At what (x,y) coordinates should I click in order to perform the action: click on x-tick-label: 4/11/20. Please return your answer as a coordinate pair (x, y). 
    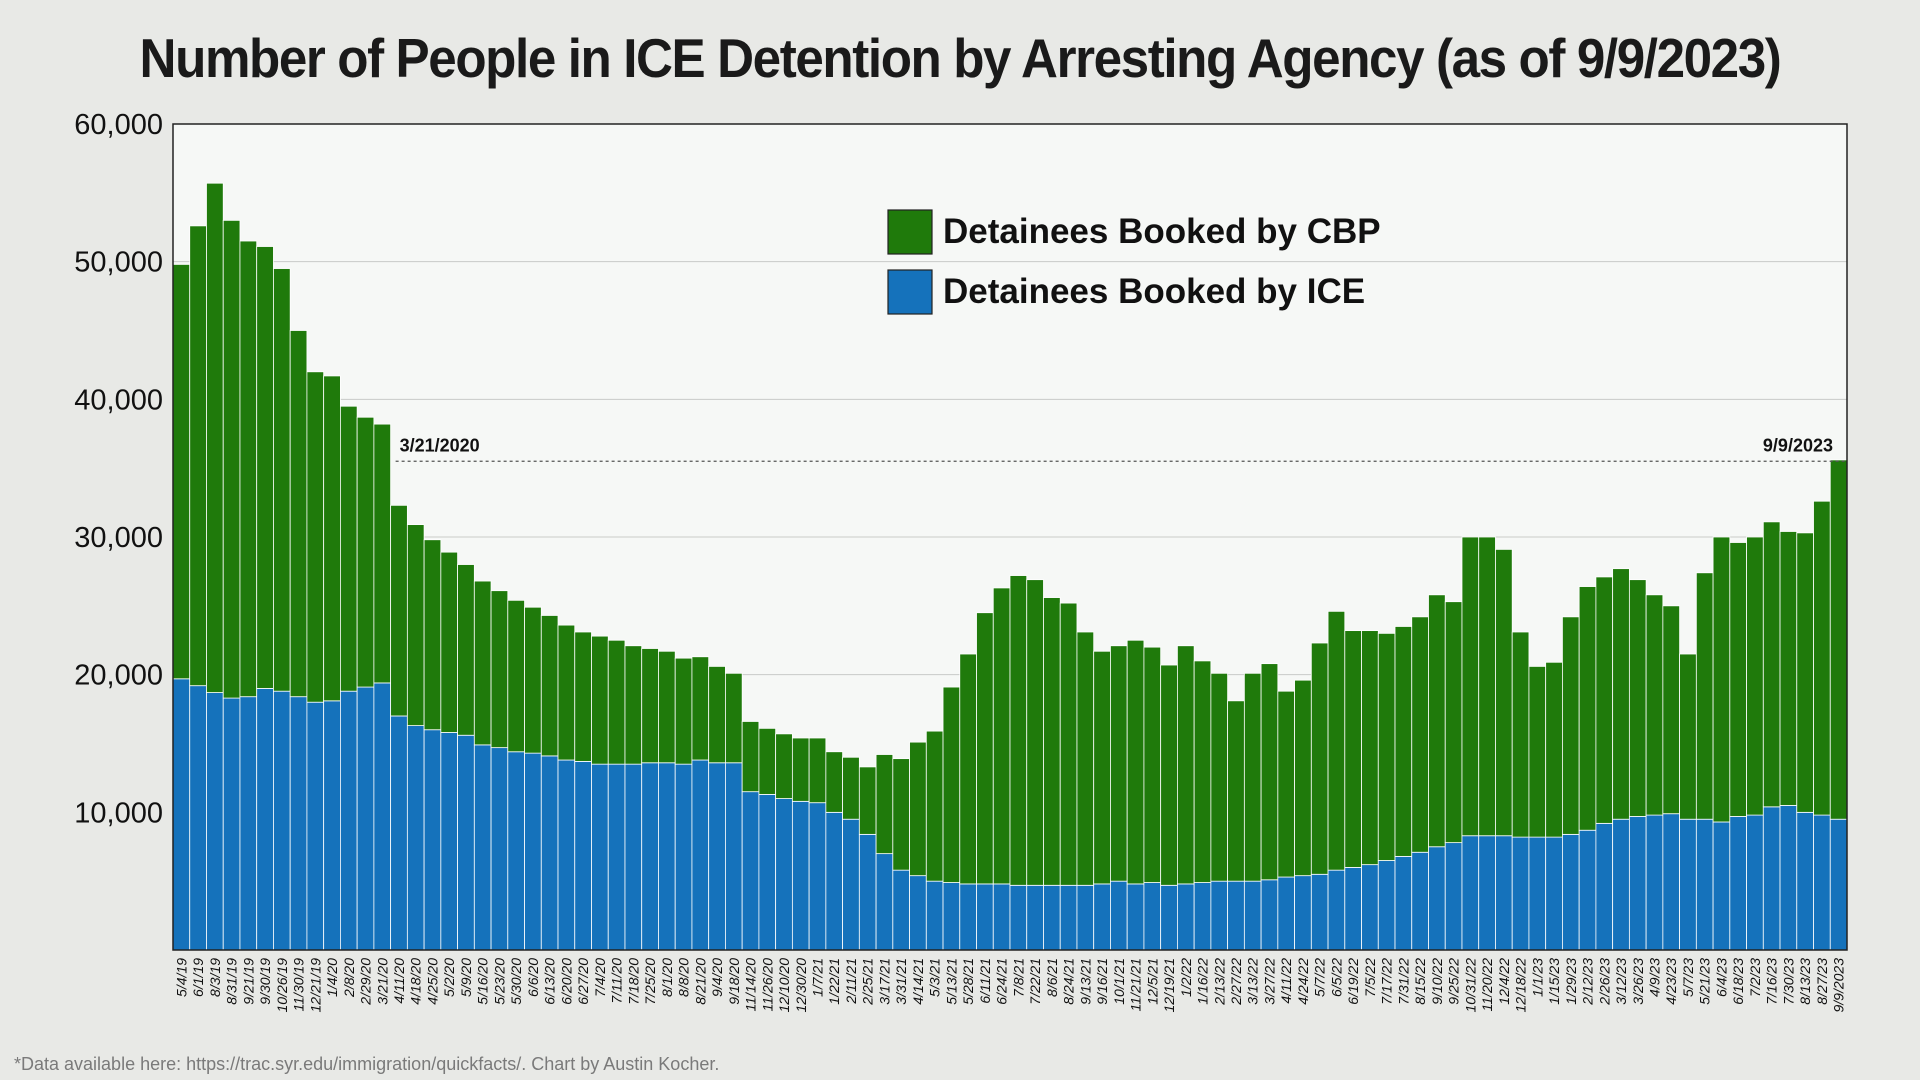
    Looking at the image, I should click on (399, 981).